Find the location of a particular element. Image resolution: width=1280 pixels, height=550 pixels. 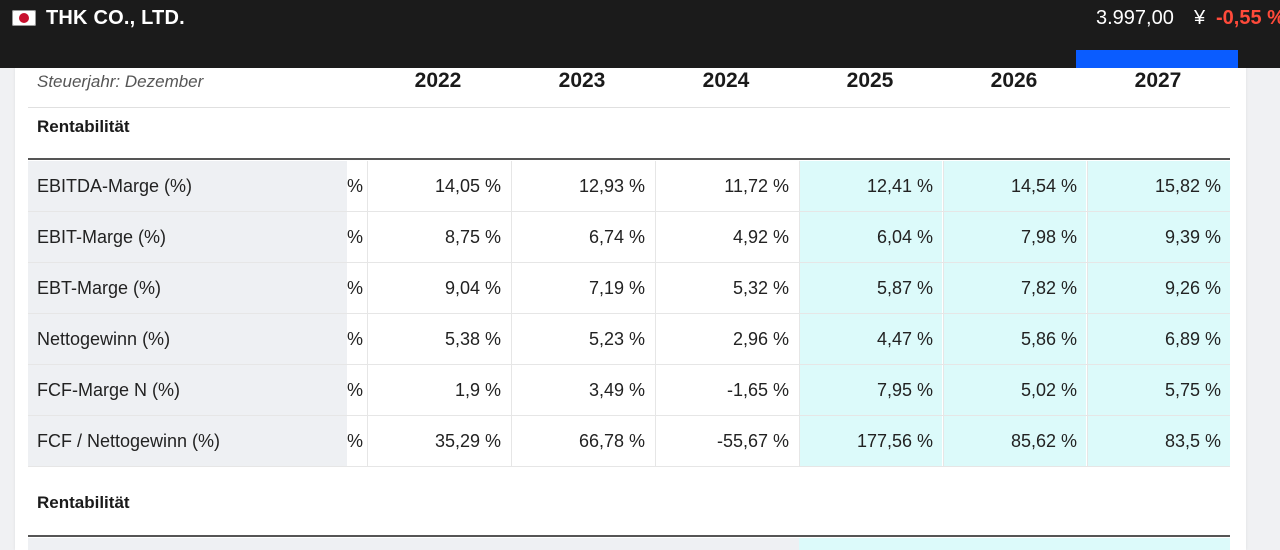

value-cell: 9,04 % is located at coordinates (438, 288).